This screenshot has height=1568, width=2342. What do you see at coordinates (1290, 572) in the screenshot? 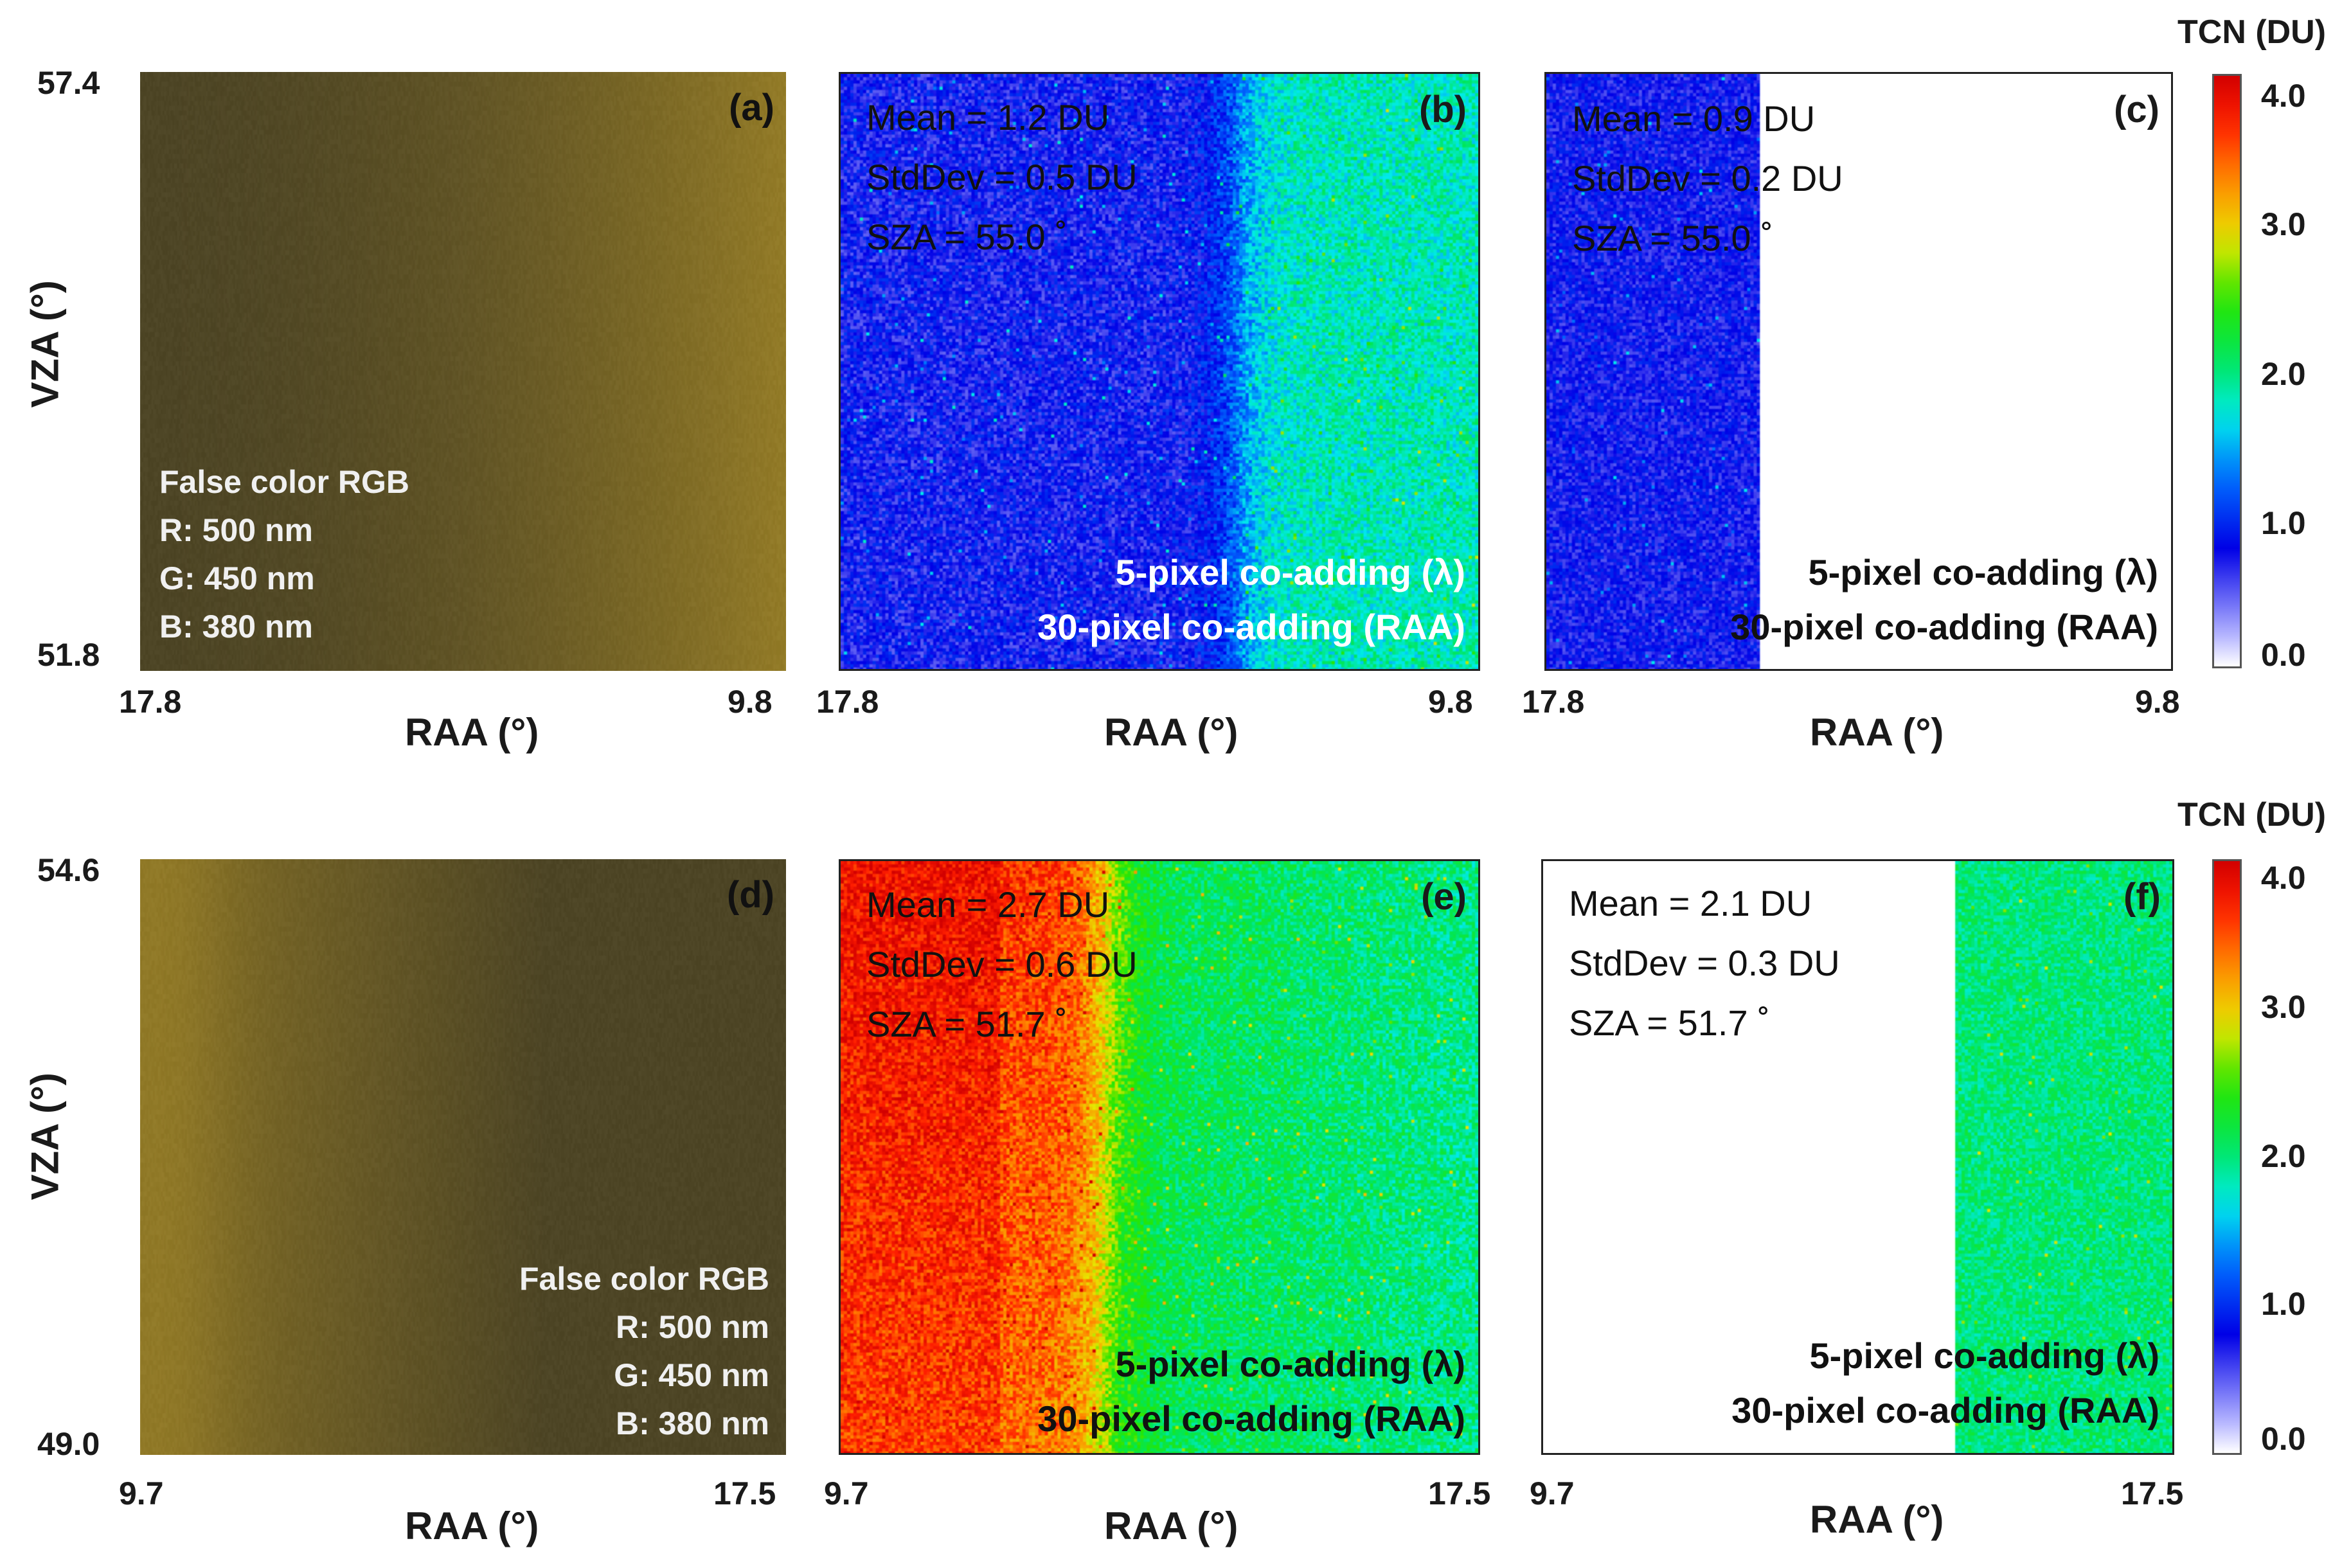
I see `panel-b-coadd-lambda: 5-pixel co-adding (λ)` at bounding box center [1290, 572].